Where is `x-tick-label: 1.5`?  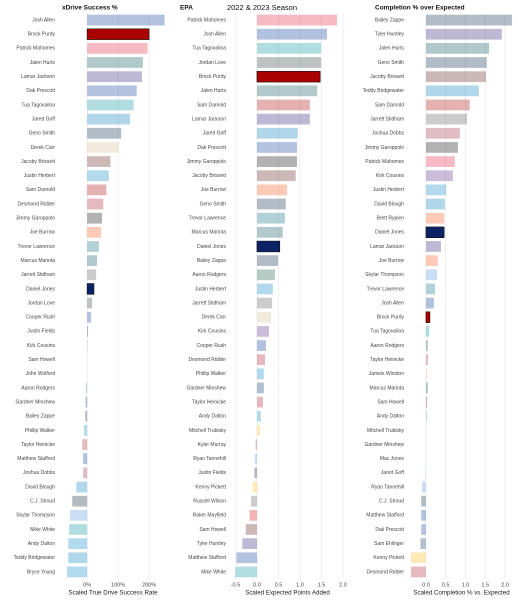 x-tick-label: 1.5 is located at coordinates (485, 585).